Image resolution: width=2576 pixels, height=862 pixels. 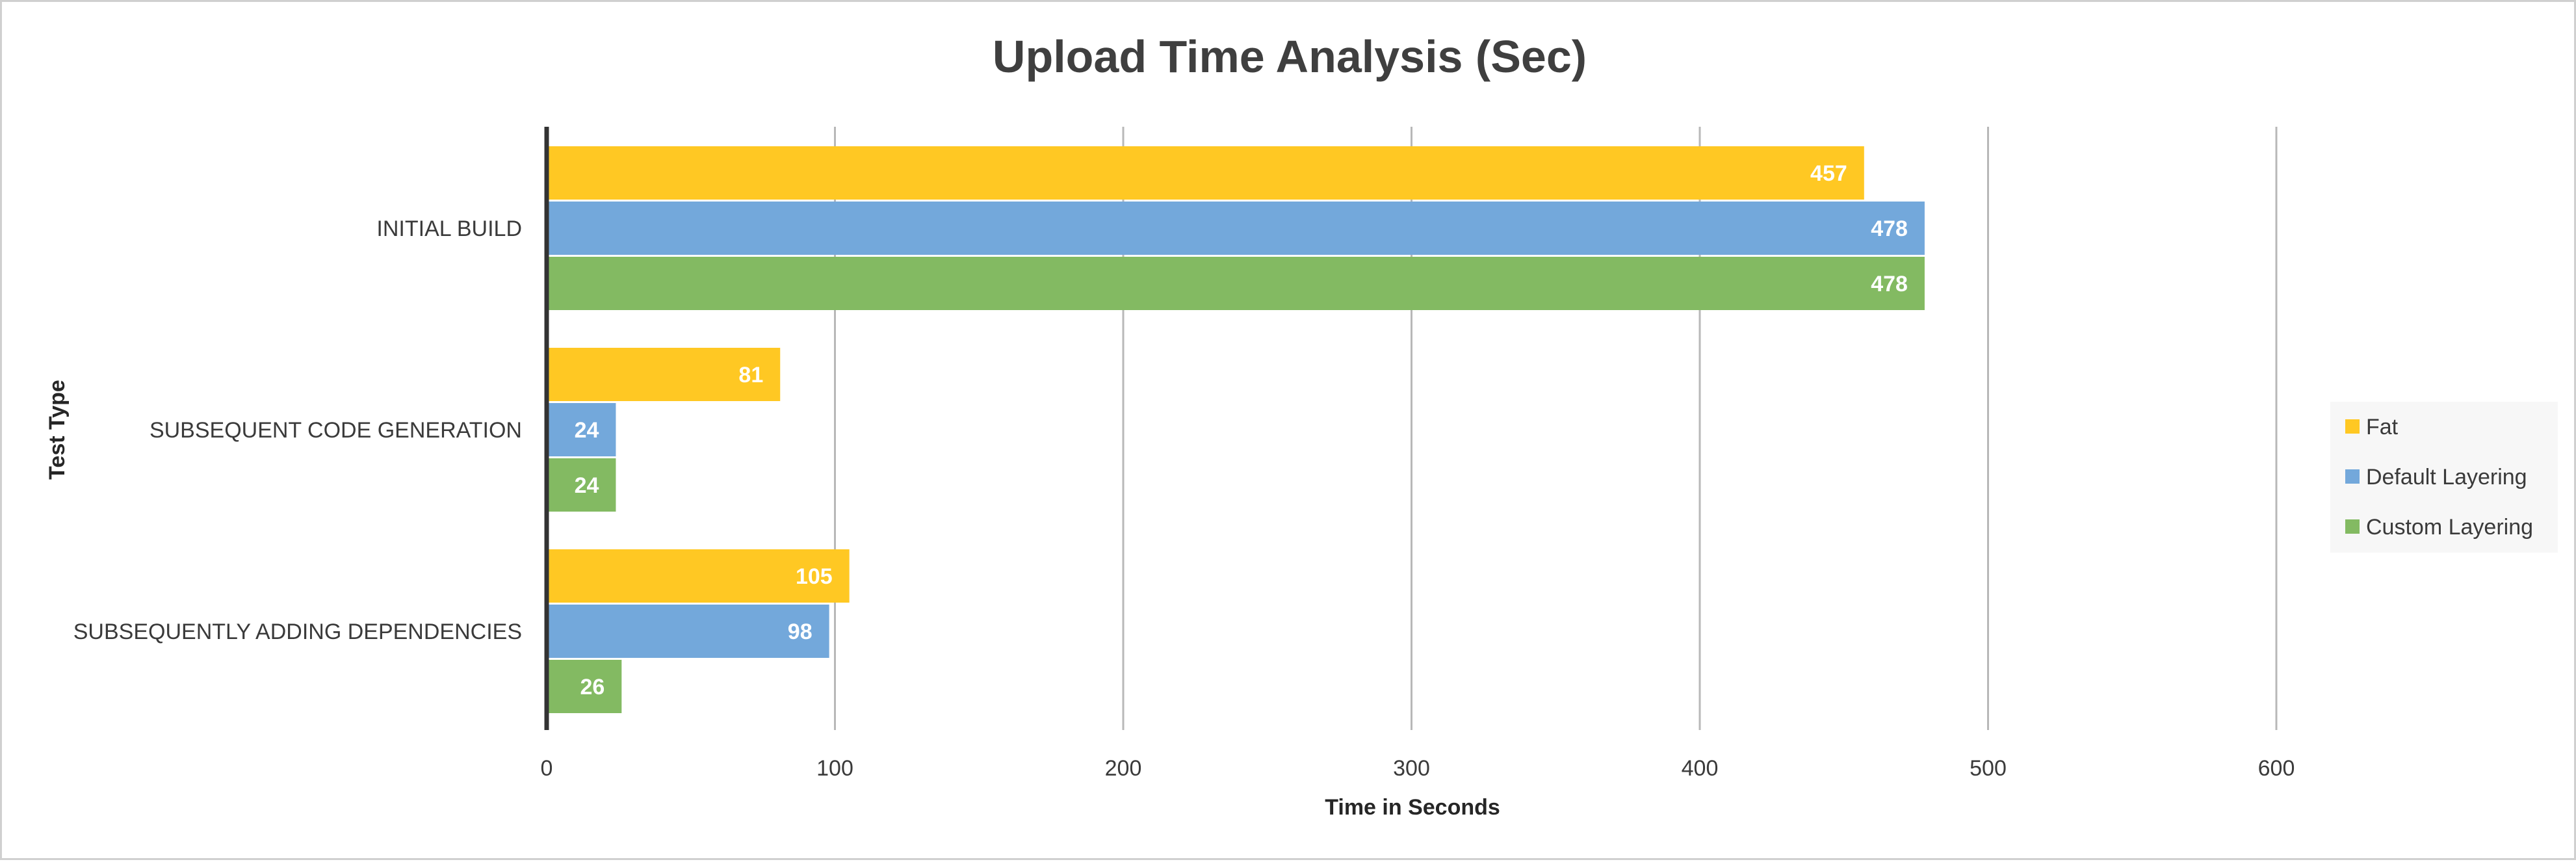 I want to click on legend-label: Fat, so click(x=2382, y=427).